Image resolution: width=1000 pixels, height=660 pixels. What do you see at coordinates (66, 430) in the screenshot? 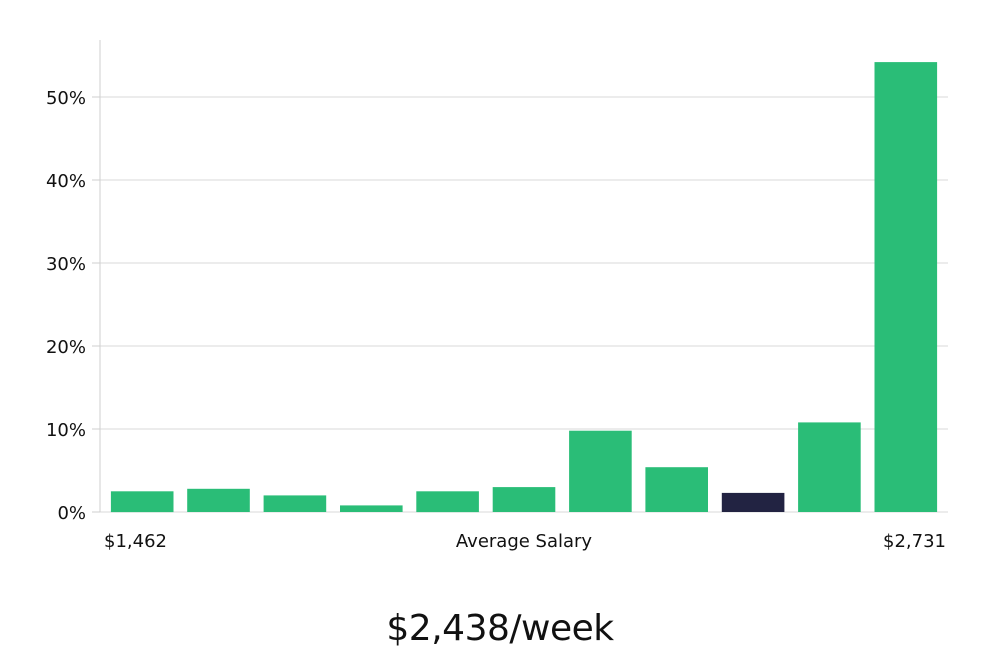
I see `y-tick-label-10: 10%` at bounding box center [66, 430].